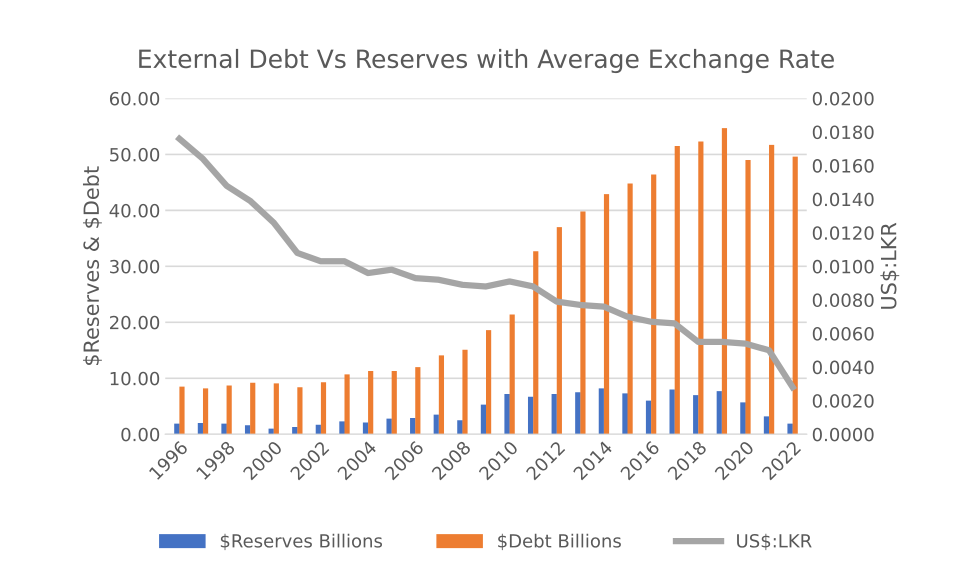  What do you see at coordinates (843, 132) in the screenshot?
I see `y2-tick-label: 0.0180` at bounding box center [843, 132].